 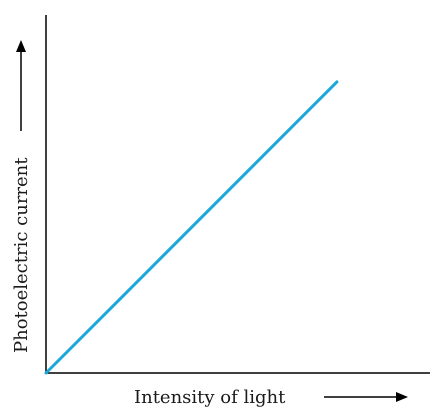 What do you see at coordinates (21, 255) in the screenshot?
I see `y-axis-label: Photoelectric current` at bounding box center [21, 255].